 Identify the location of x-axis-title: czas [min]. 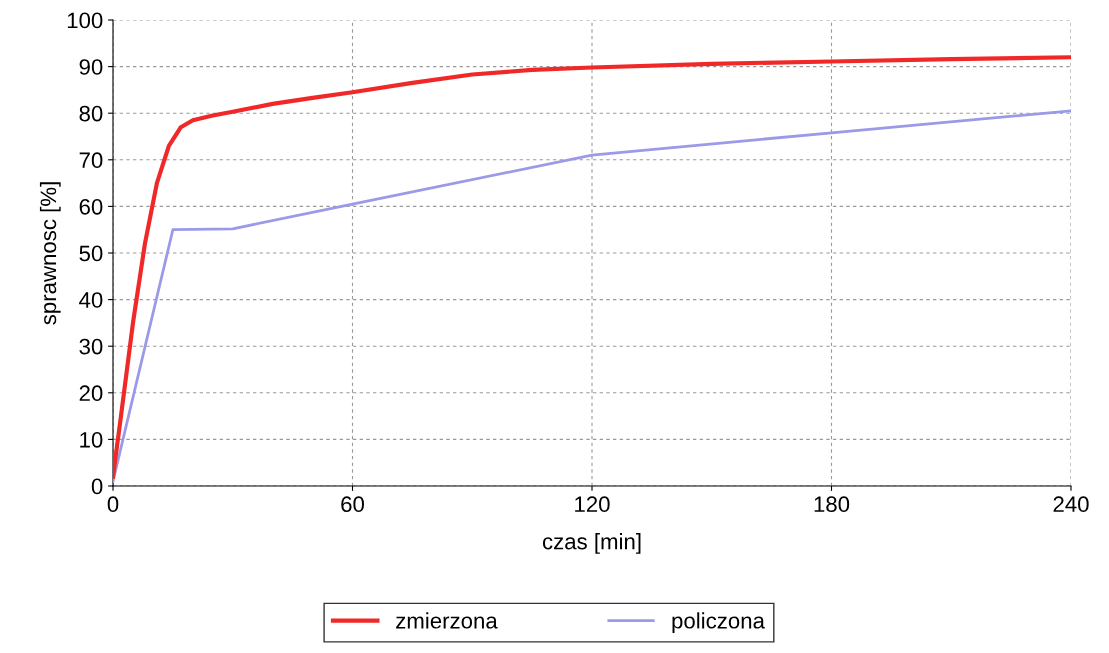
(591, 543).